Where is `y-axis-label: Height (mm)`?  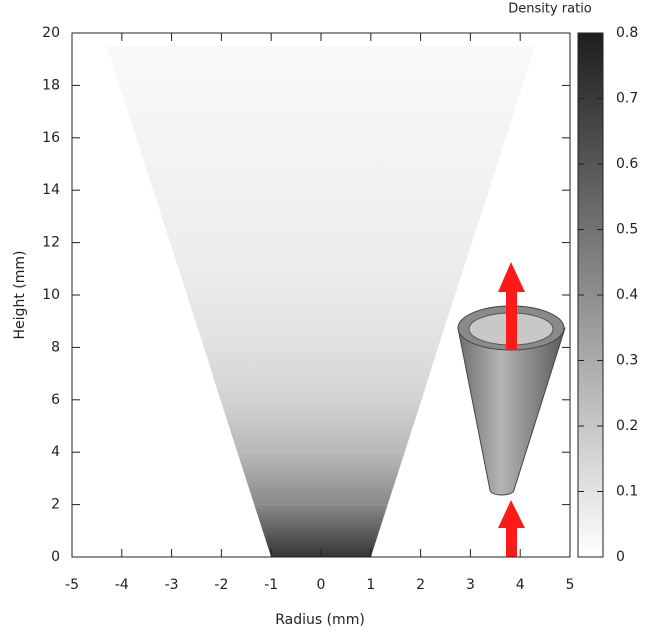
y-axis-label: Height (mm) is located at coordinates (20, 295).